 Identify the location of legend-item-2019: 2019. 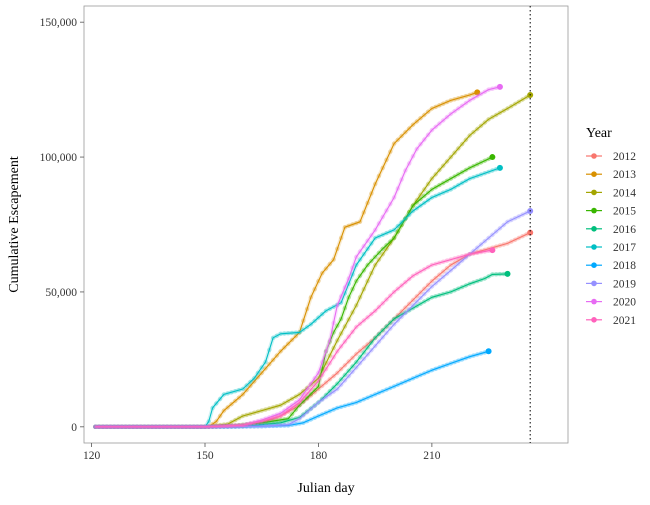
(611, 284).